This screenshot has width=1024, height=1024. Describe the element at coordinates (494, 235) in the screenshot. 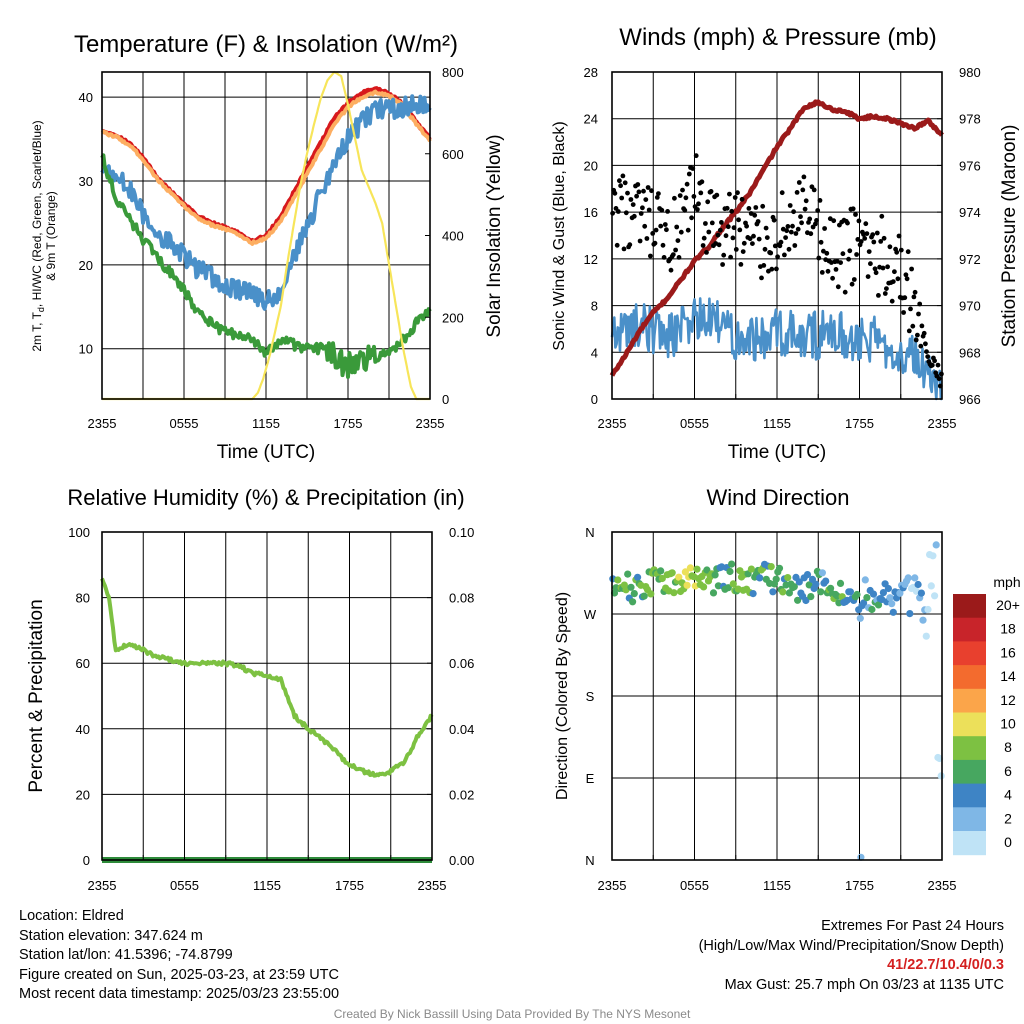

I see `temp-y2-axis-label: Solar Insolation (Yellow)` at that location.